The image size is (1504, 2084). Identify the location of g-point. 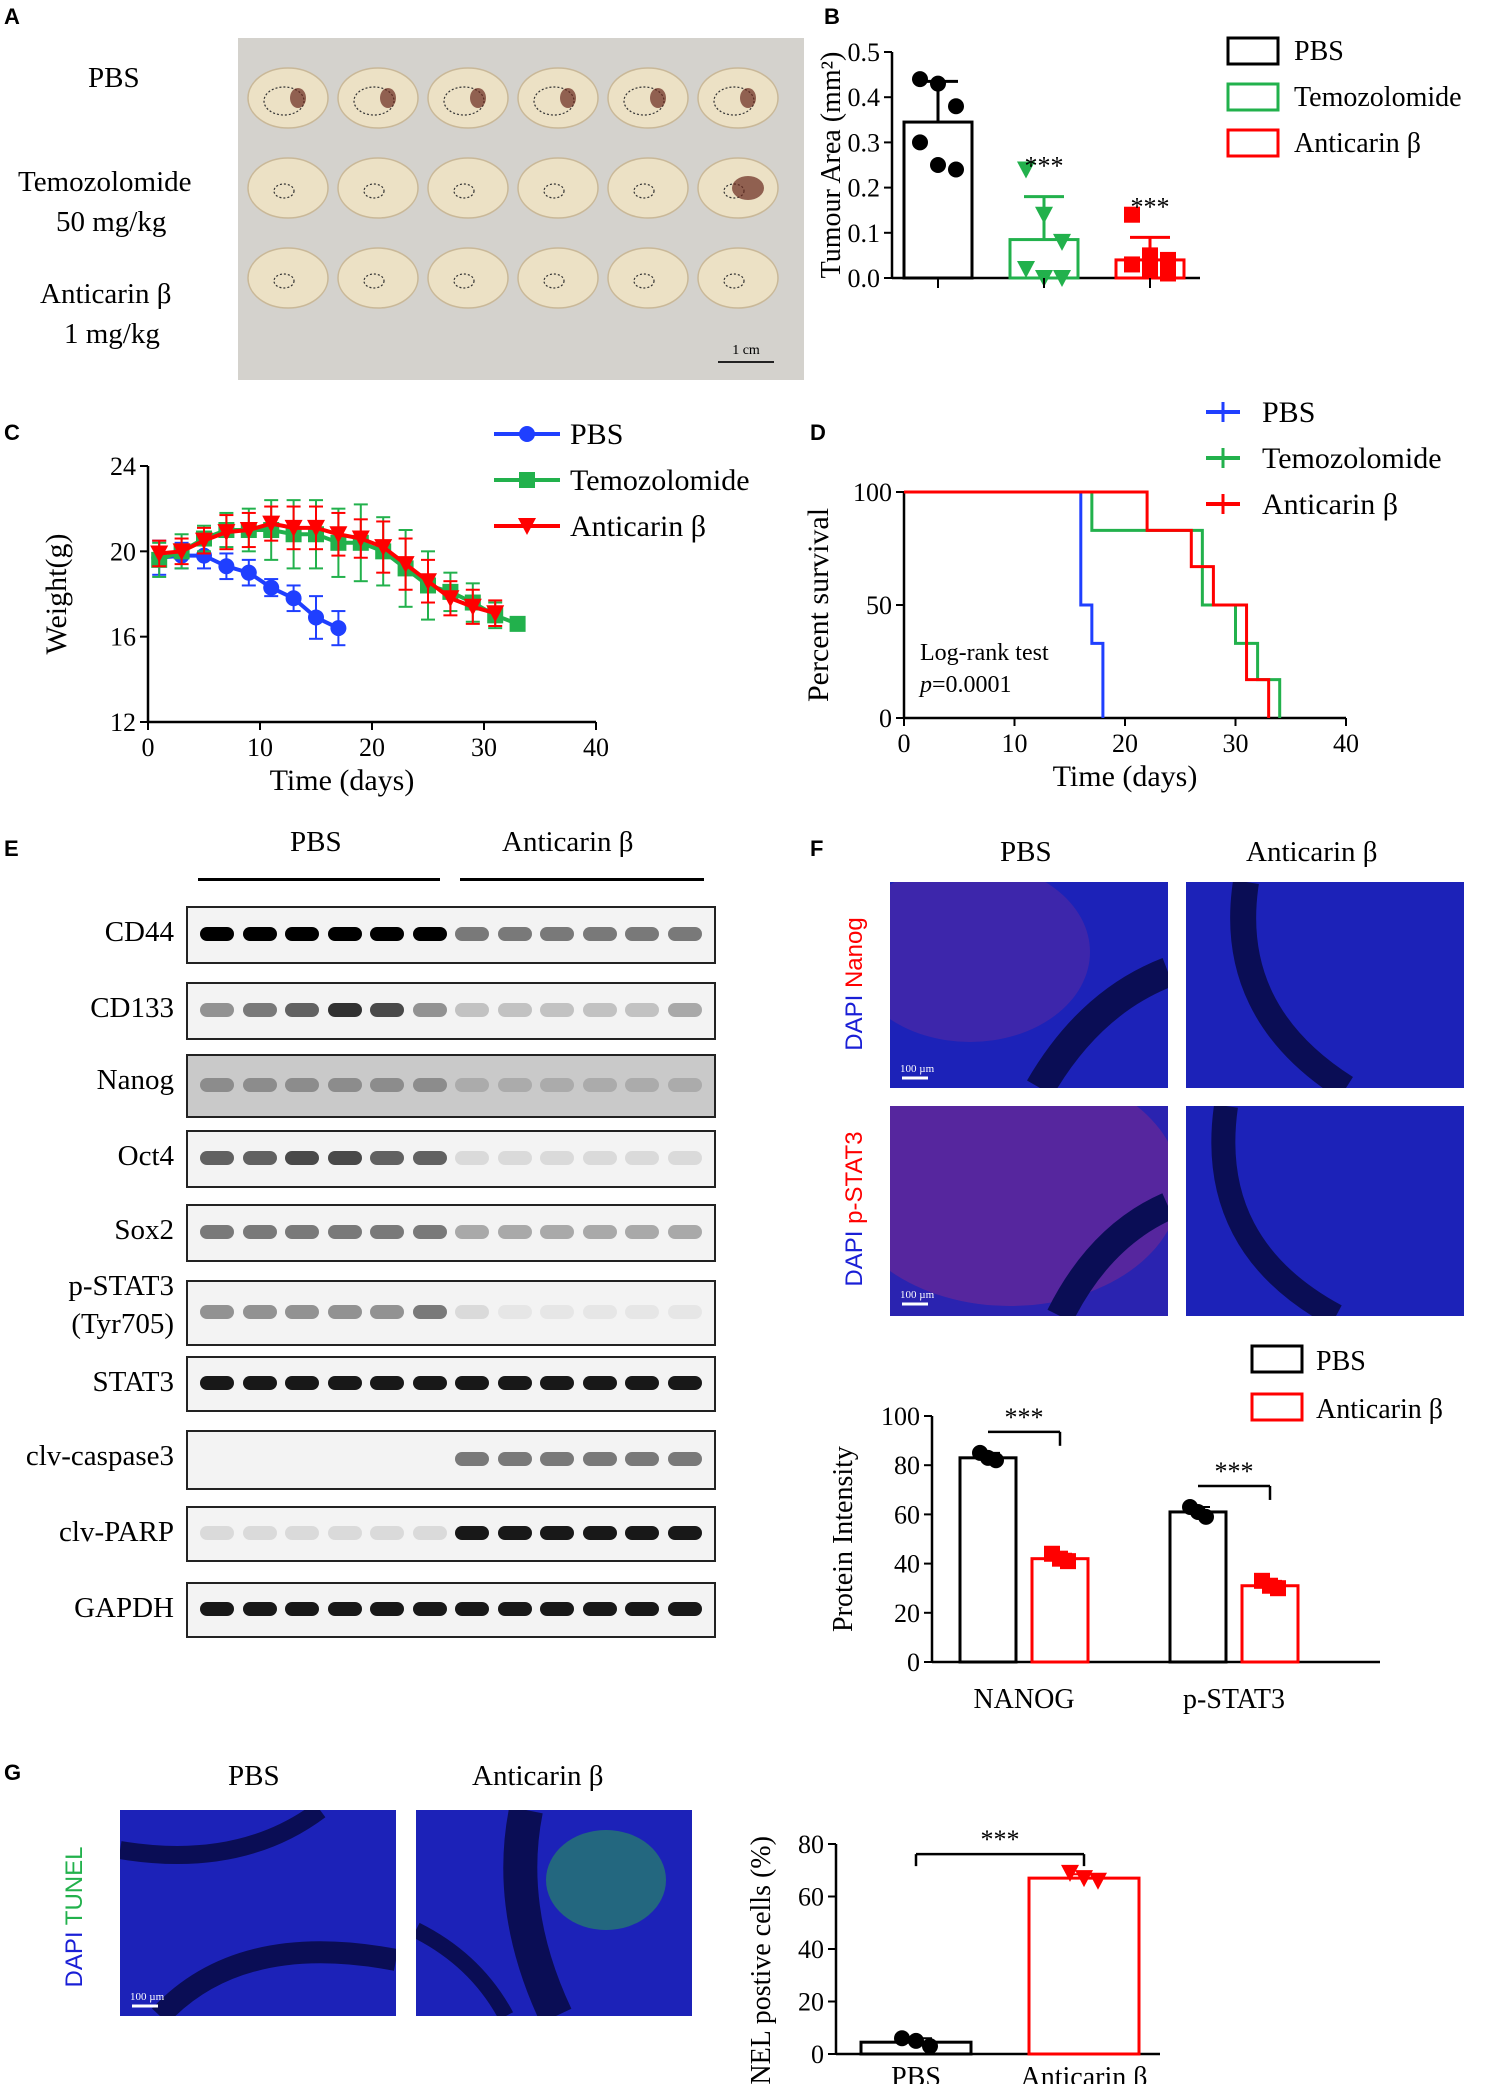
(1084, 1879).